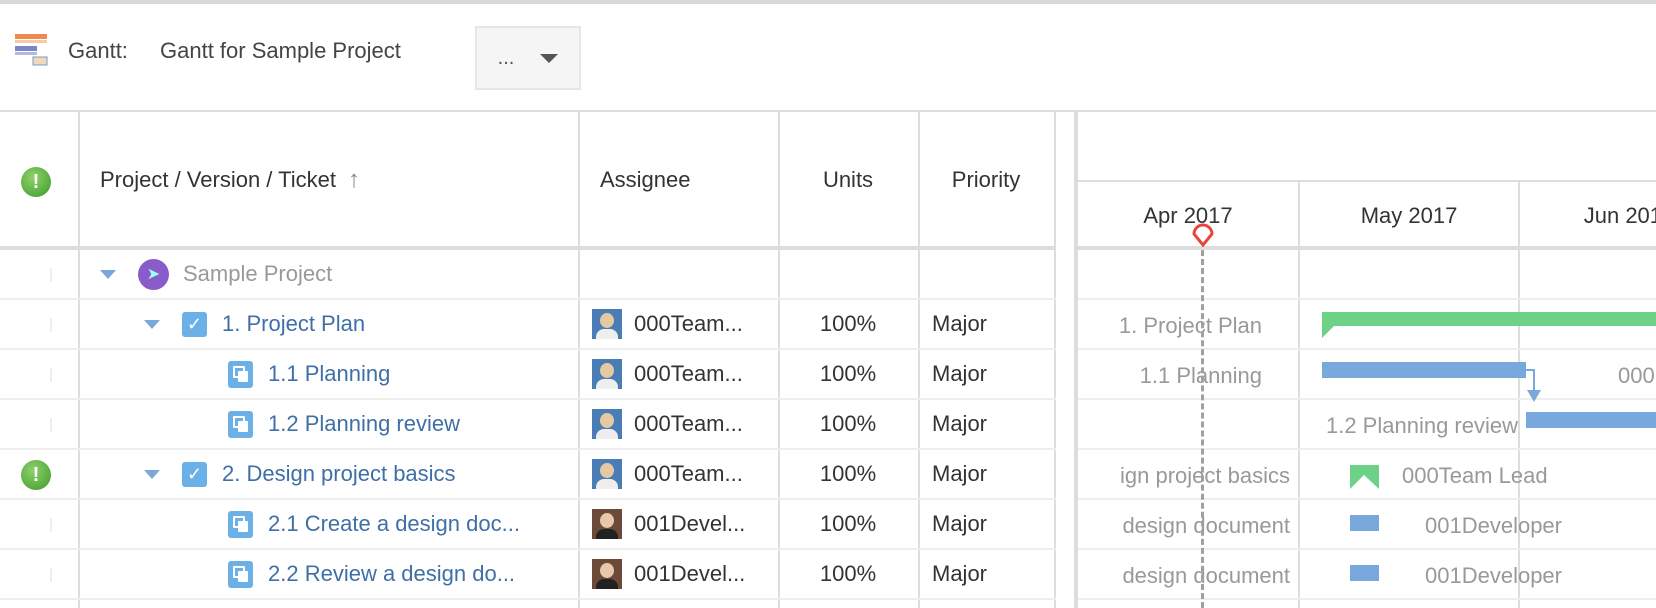  What do you see at coordinates (1409, 215) in the screenshot?
I see `month-may: May 2017` at bounding box center [1409, 215].